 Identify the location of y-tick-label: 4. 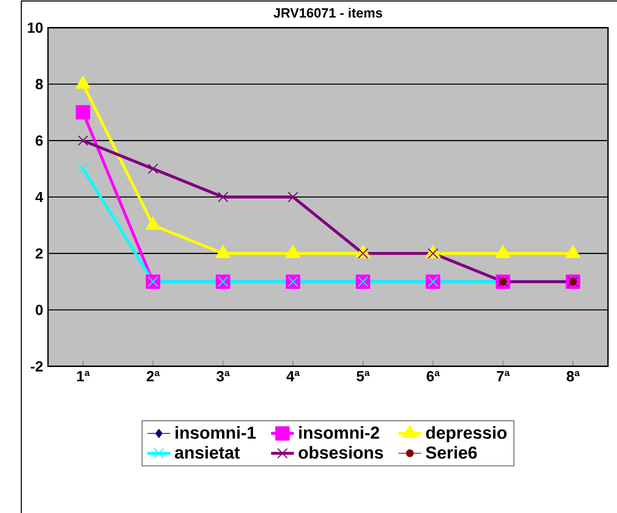
(39, 197).